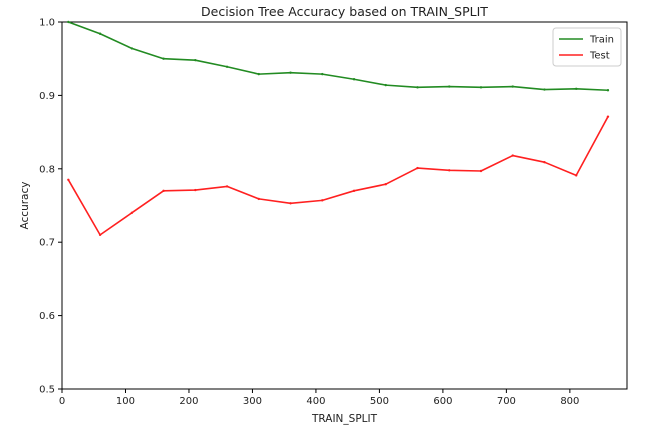 This screenshot has height=434, width=656. I want to click on legend-label-test: Test, so click(599, 56).